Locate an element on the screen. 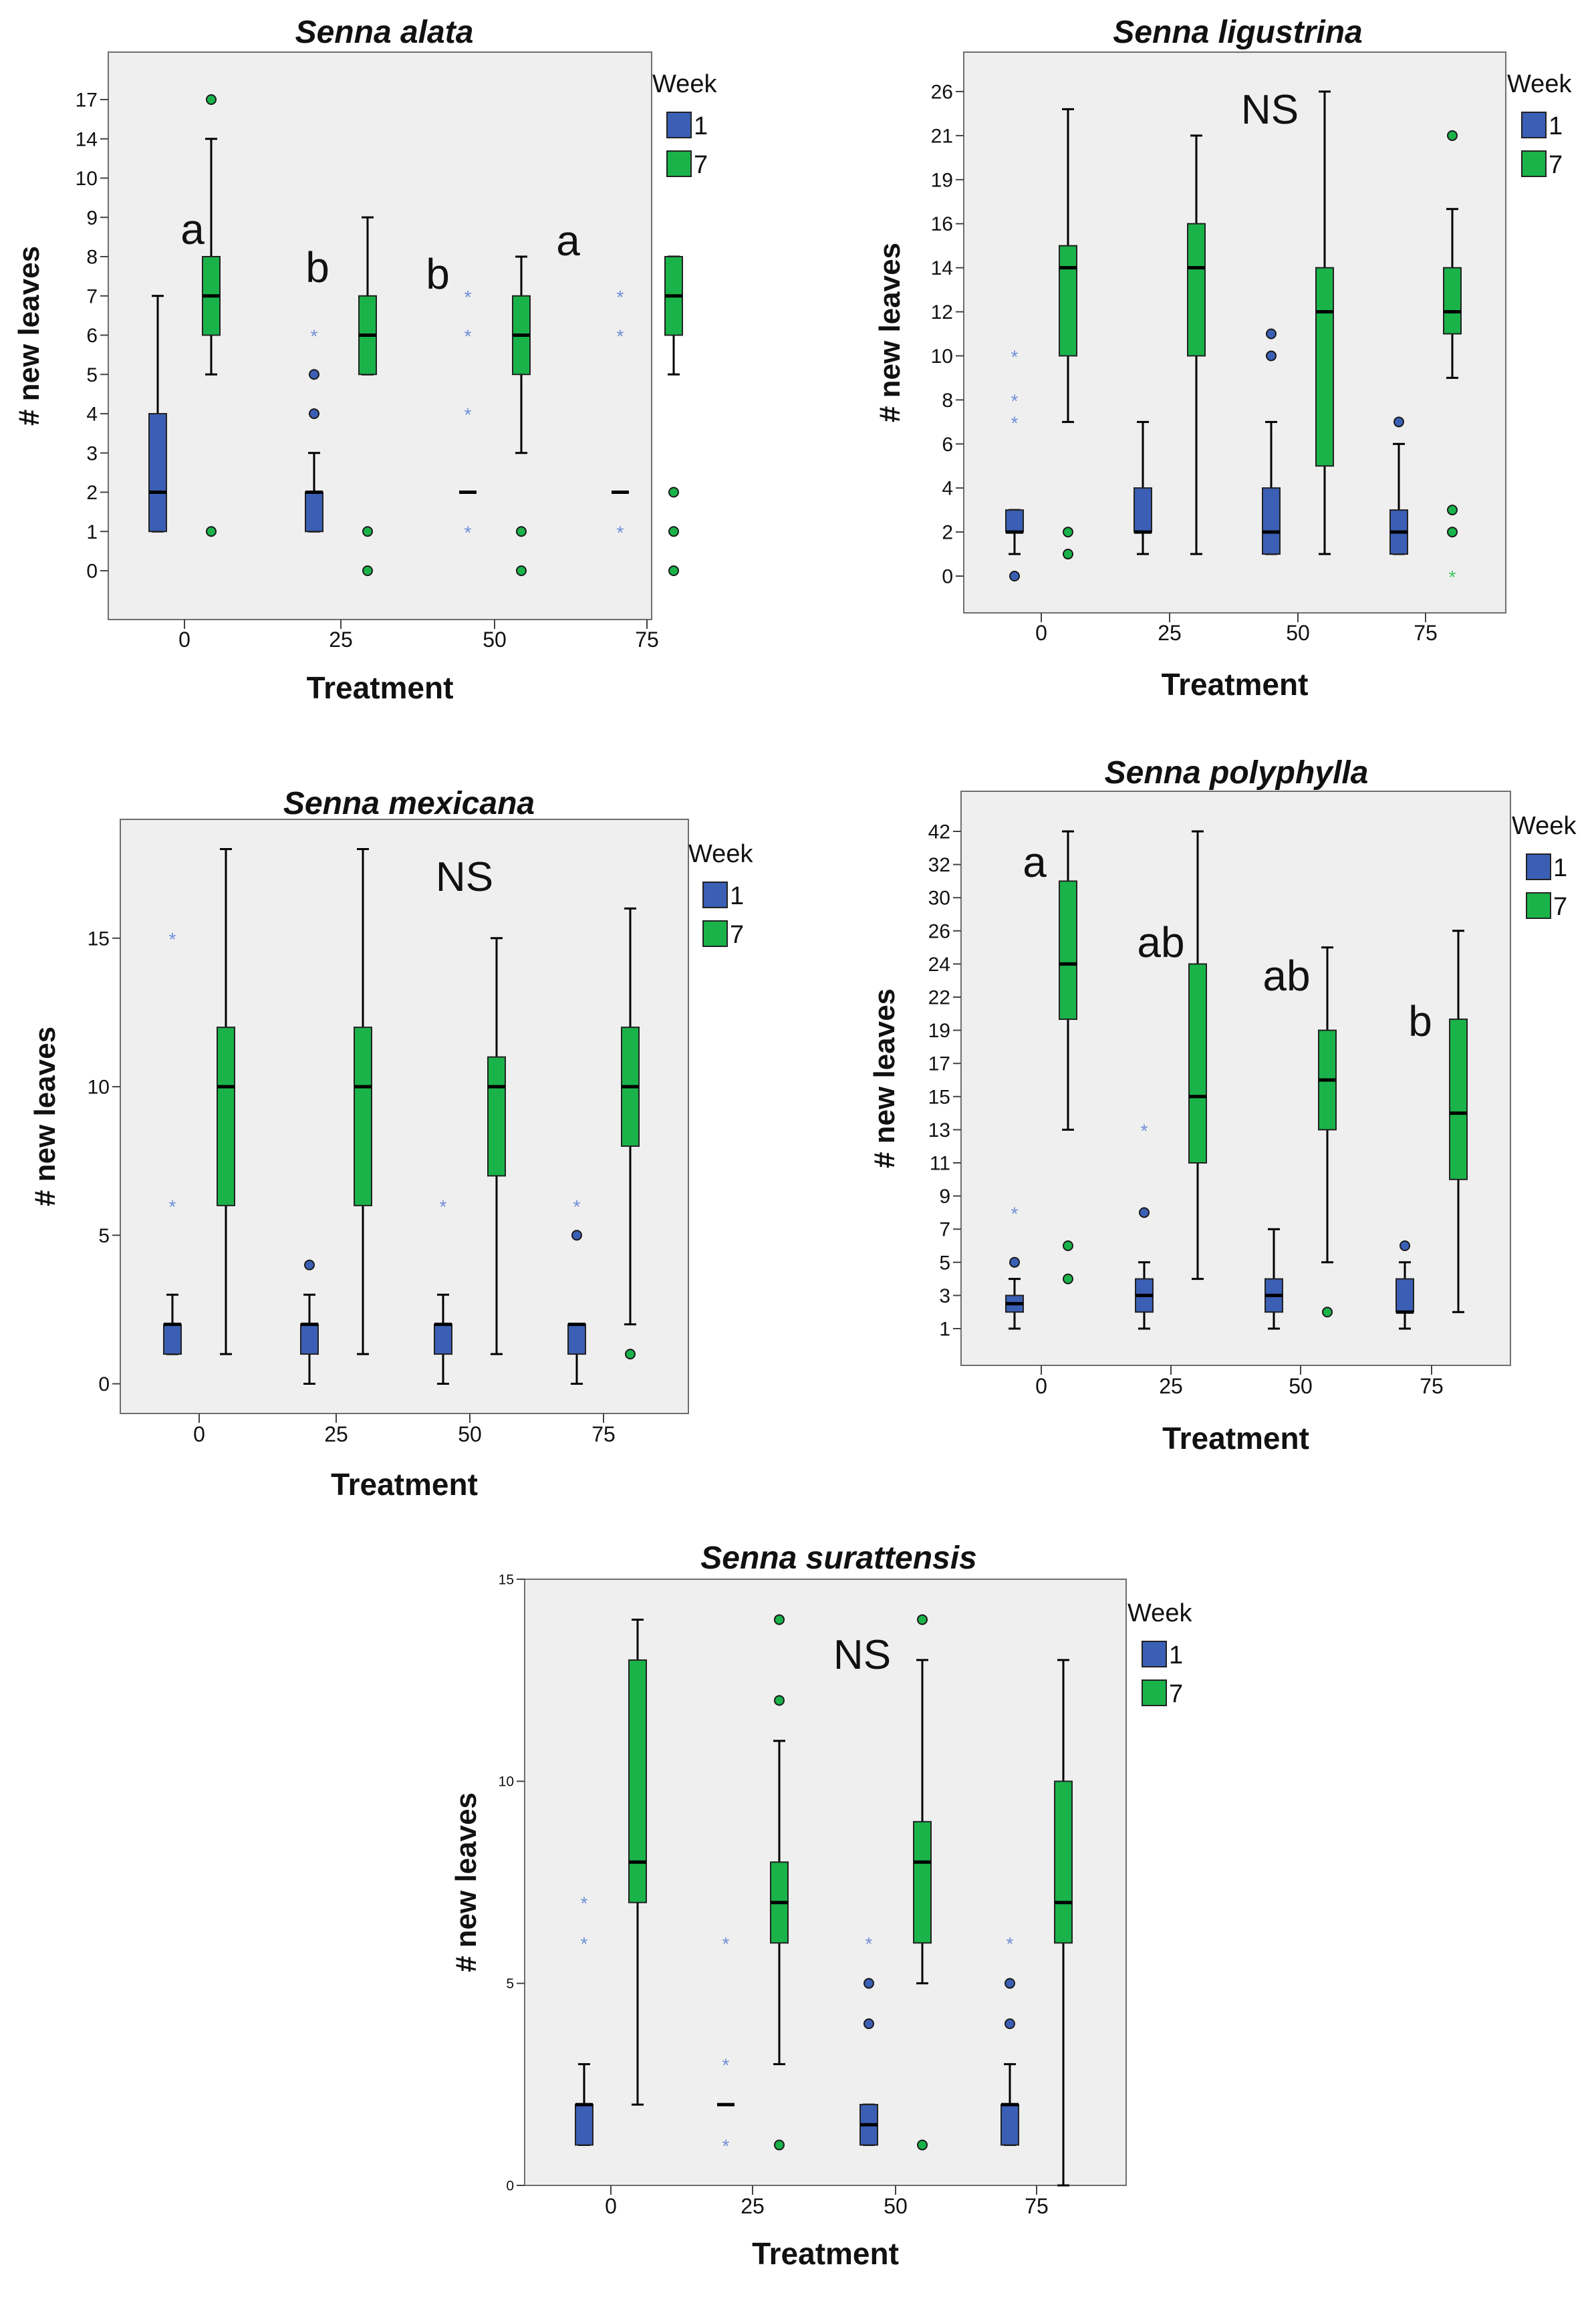 Image resolution: width=1596 pixels, height=2297 pixels. y-axis: 0 5 10 15 is located at coordinates (104, 1161).